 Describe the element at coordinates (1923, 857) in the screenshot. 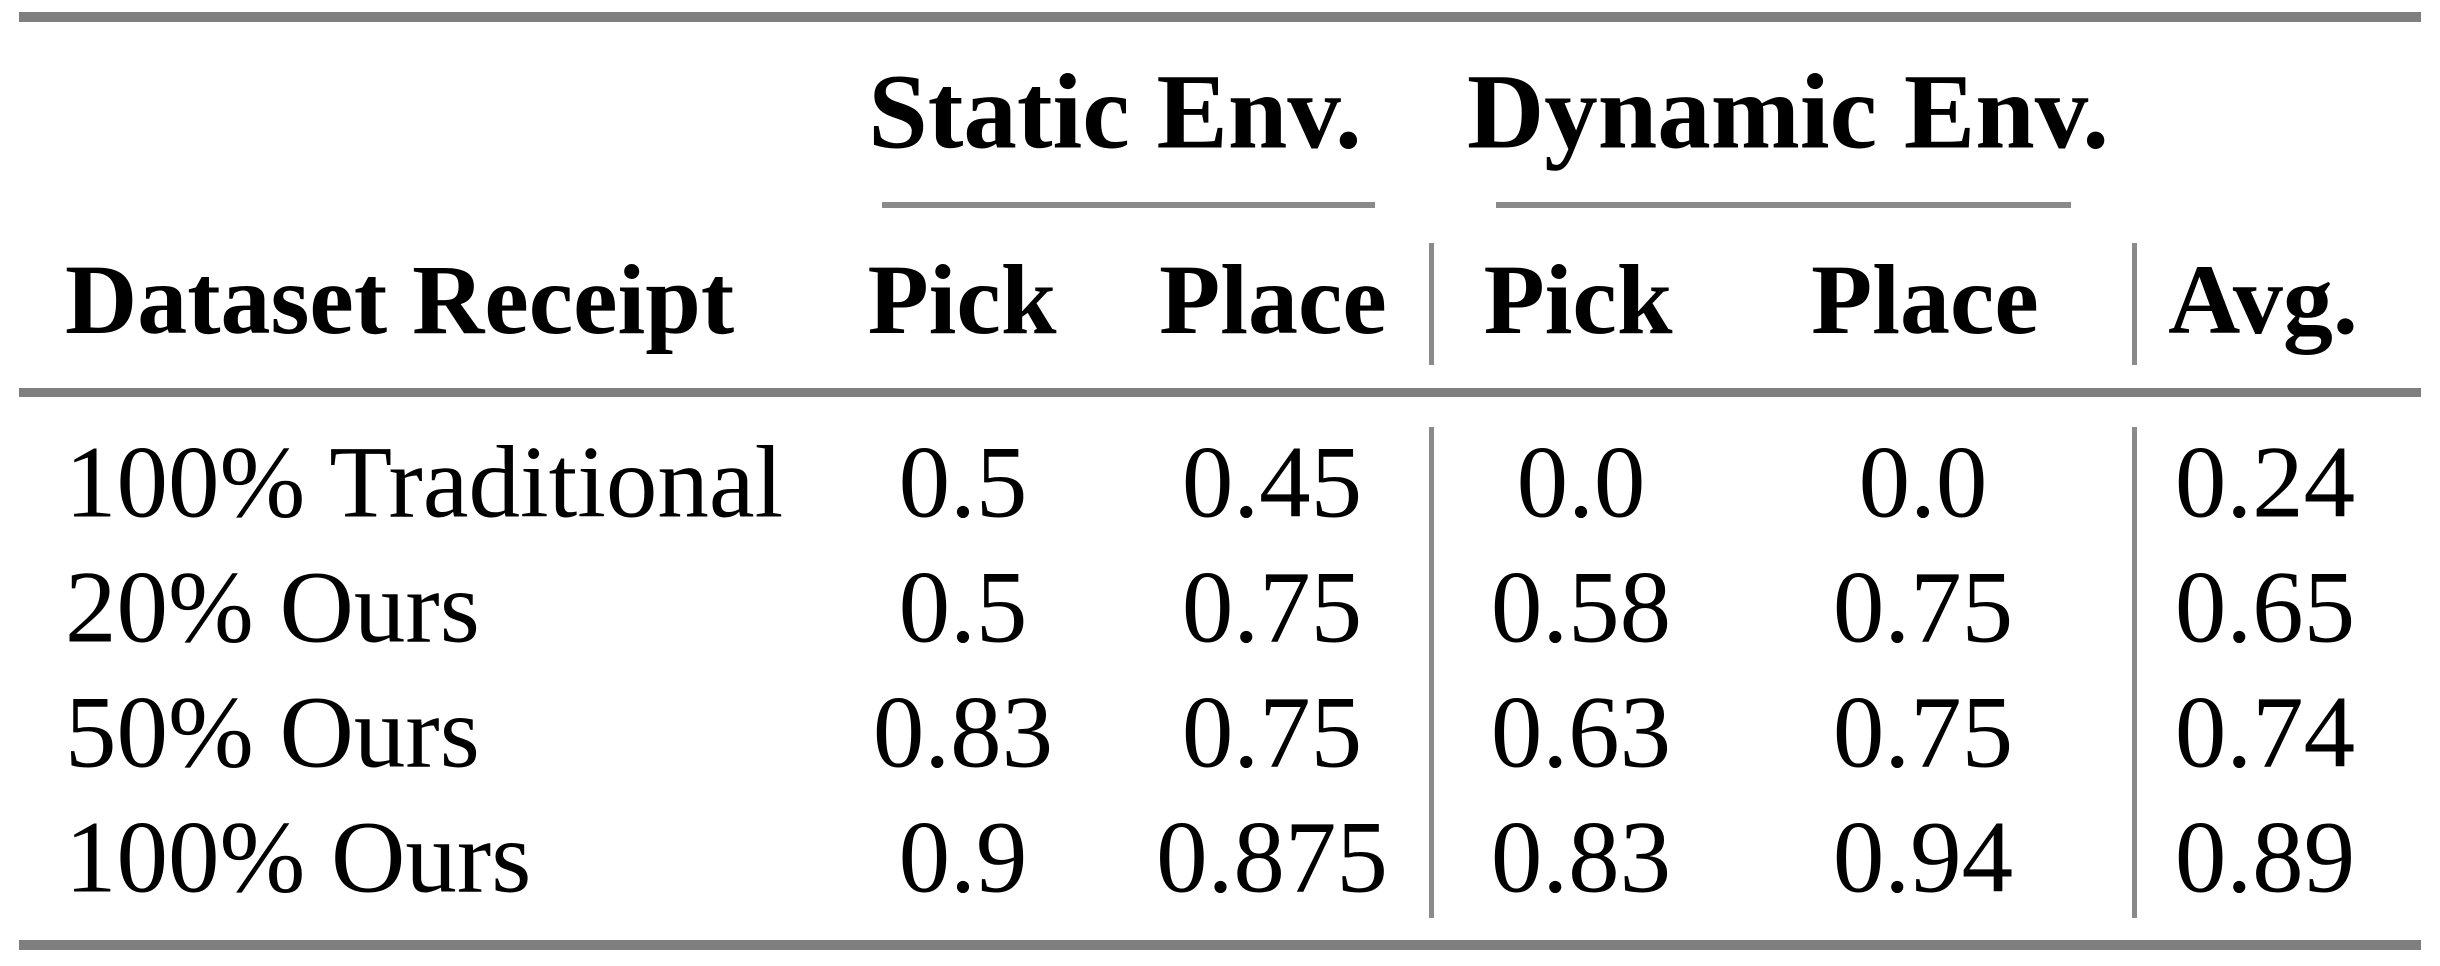

I see `cell-dynamic-place: 0.94` at that location.